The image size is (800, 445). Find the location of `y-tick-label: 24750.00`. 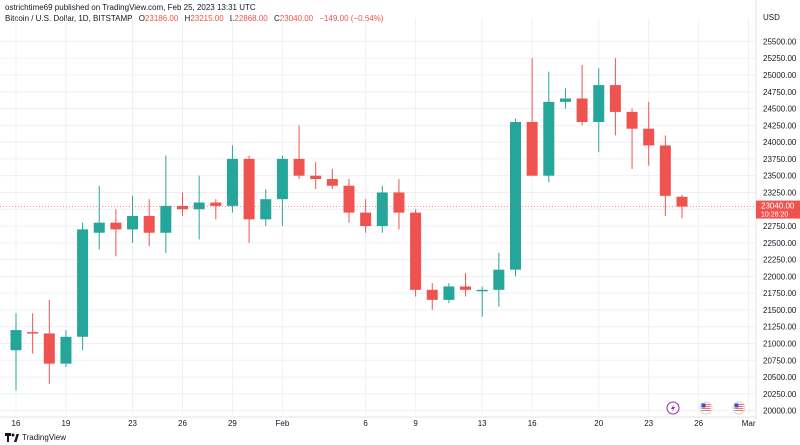

y-tick-label: 24750.00 is located at coordinates (780, 92).